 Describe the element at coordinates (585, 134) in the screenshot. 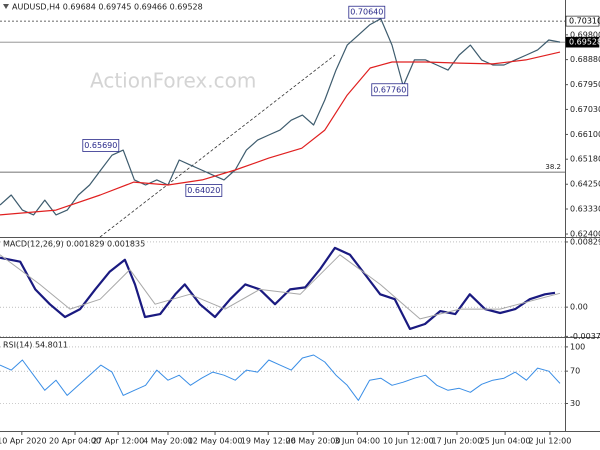

I see `y-tick-label: 0.66100` at that location.